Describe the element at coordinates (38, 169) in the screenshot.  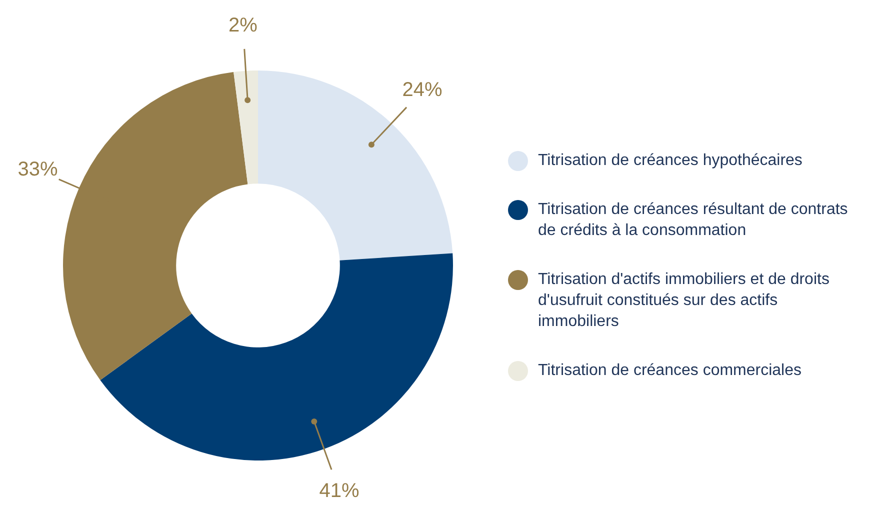
I see `data-label: 33%` at that location.